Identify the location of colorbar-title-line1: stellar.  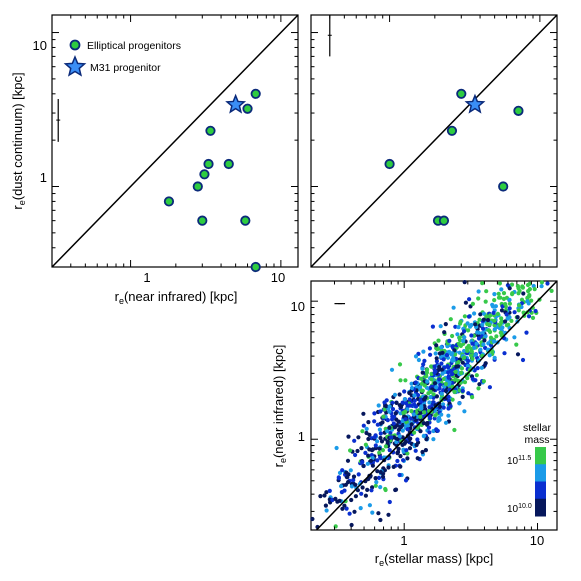
(537, 428).